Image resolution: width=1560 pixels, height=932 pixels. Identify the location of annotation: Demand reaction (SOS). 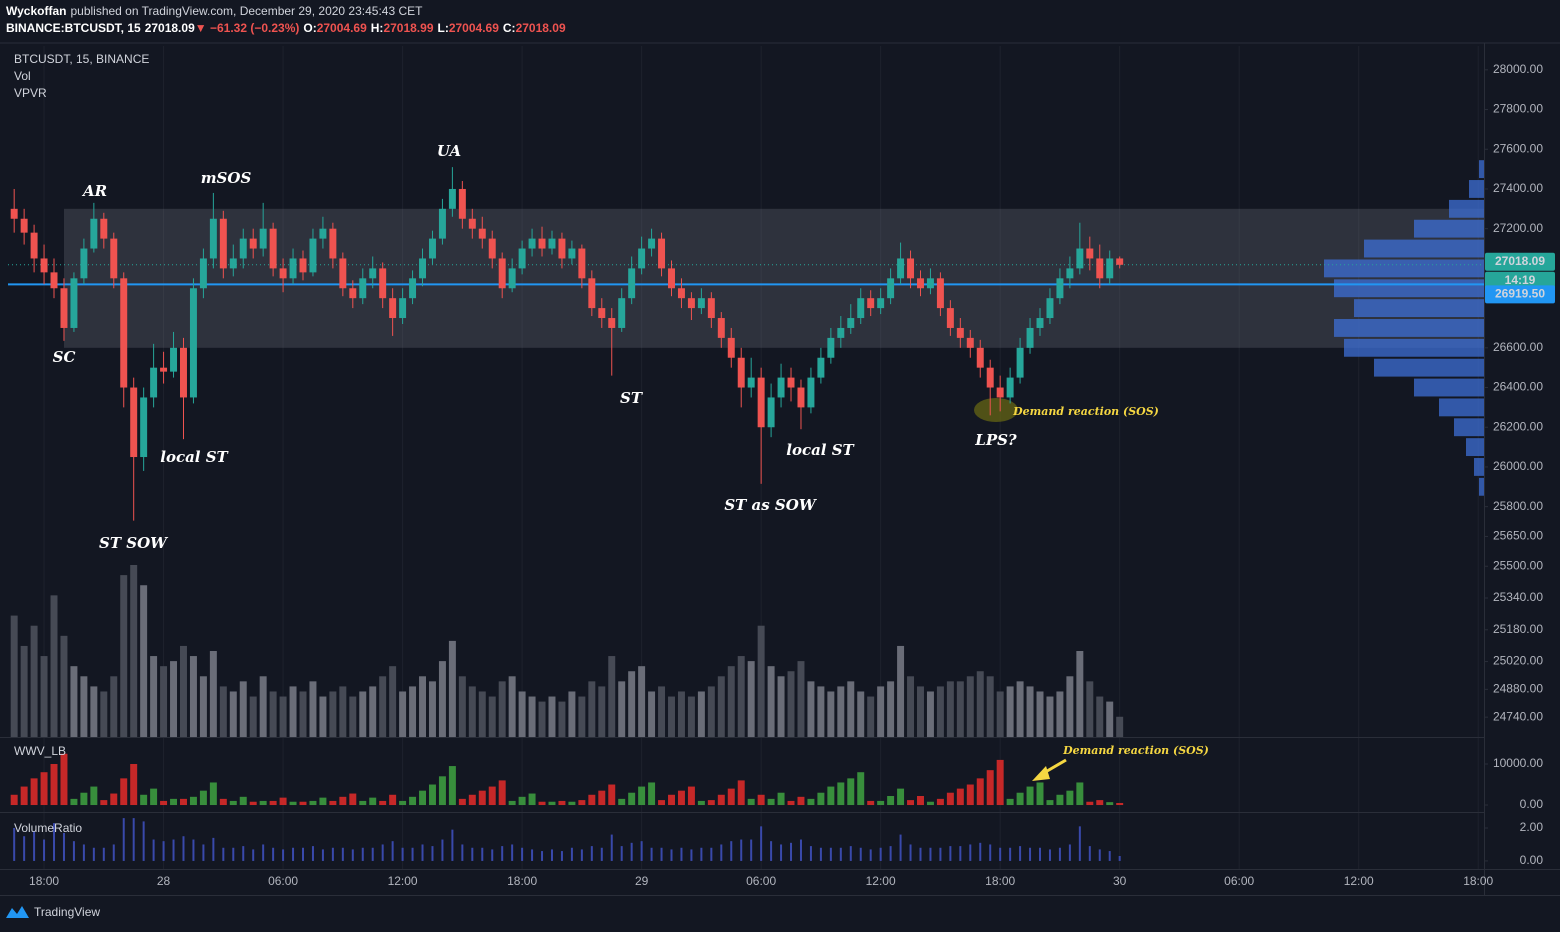
(1085, 411).